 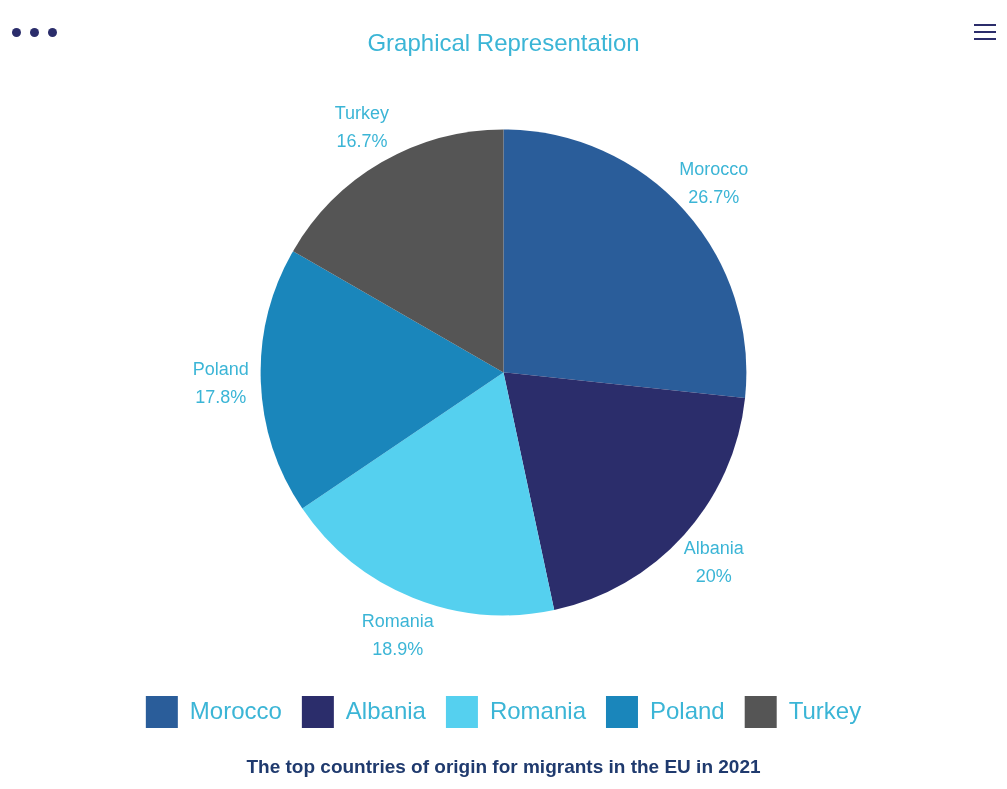 I want to click on legend-label: Romania, so click(x=538, y=710).